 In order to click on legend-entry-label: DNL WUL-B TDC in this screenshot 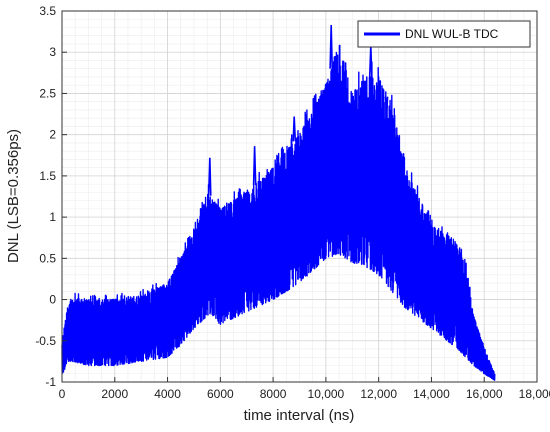, I will do `click(452, 34)`.